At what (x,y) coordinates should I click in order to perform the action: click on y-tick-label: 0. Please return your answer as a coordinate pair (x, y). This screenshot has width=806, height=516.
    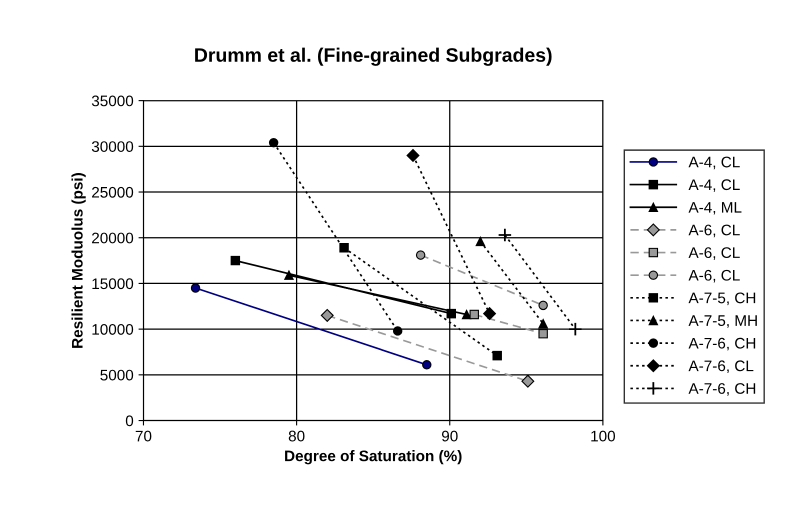
    Looking at the image, I should click on (130, 420).